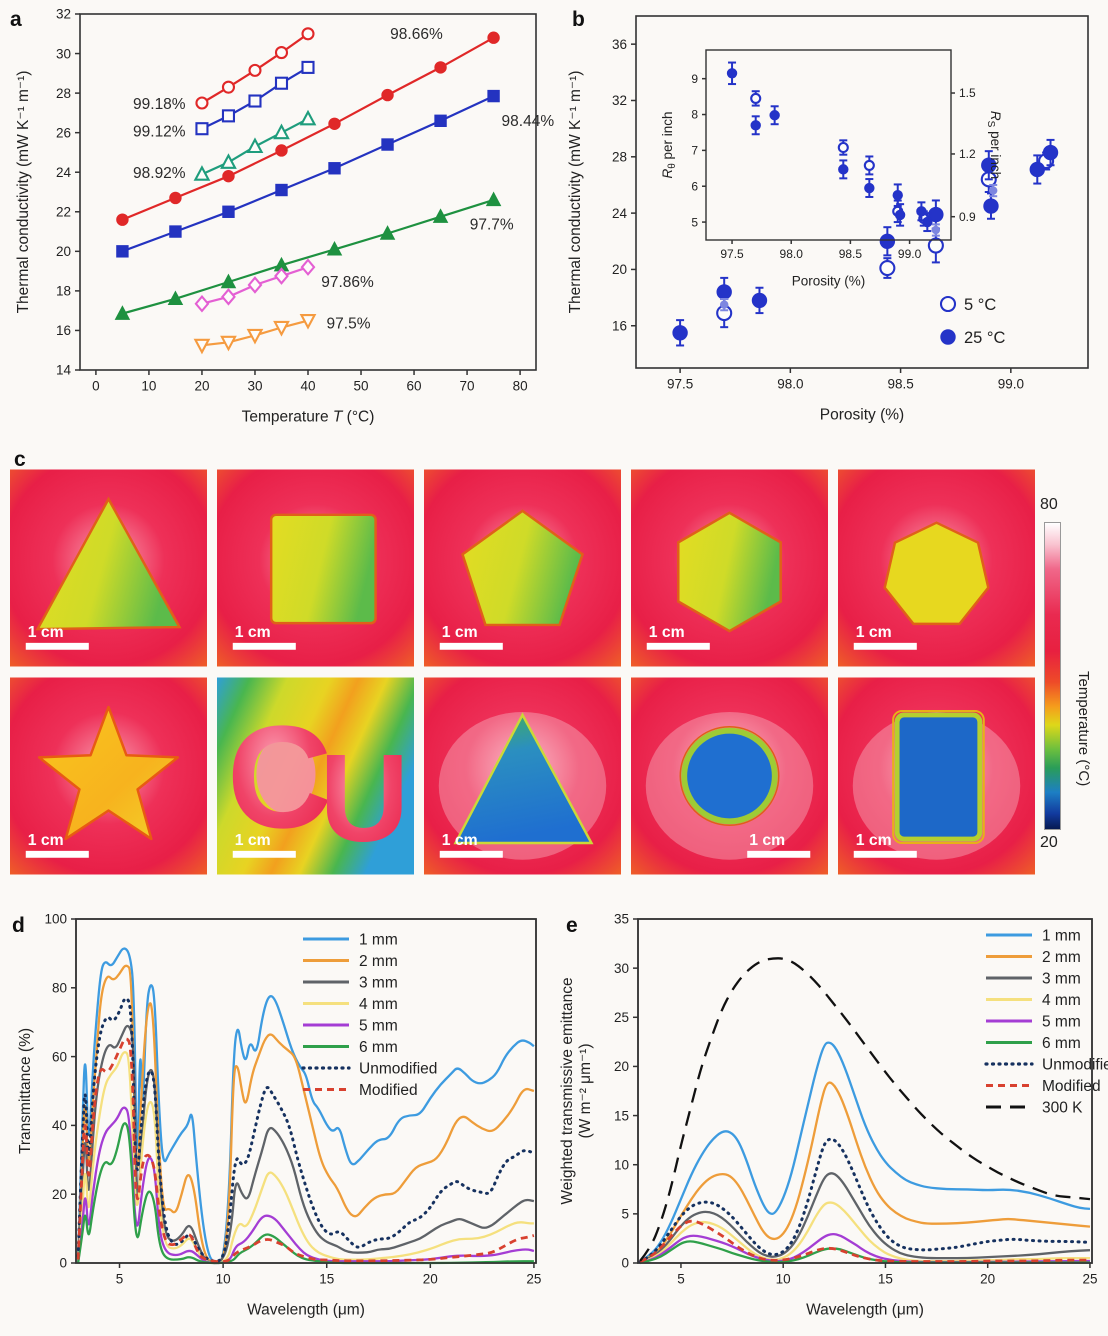 The image size is (1108, 1336). I want to click on y-axis: 5 6 7 8 9 0.9 1.2 1.5, so click(833, 150).